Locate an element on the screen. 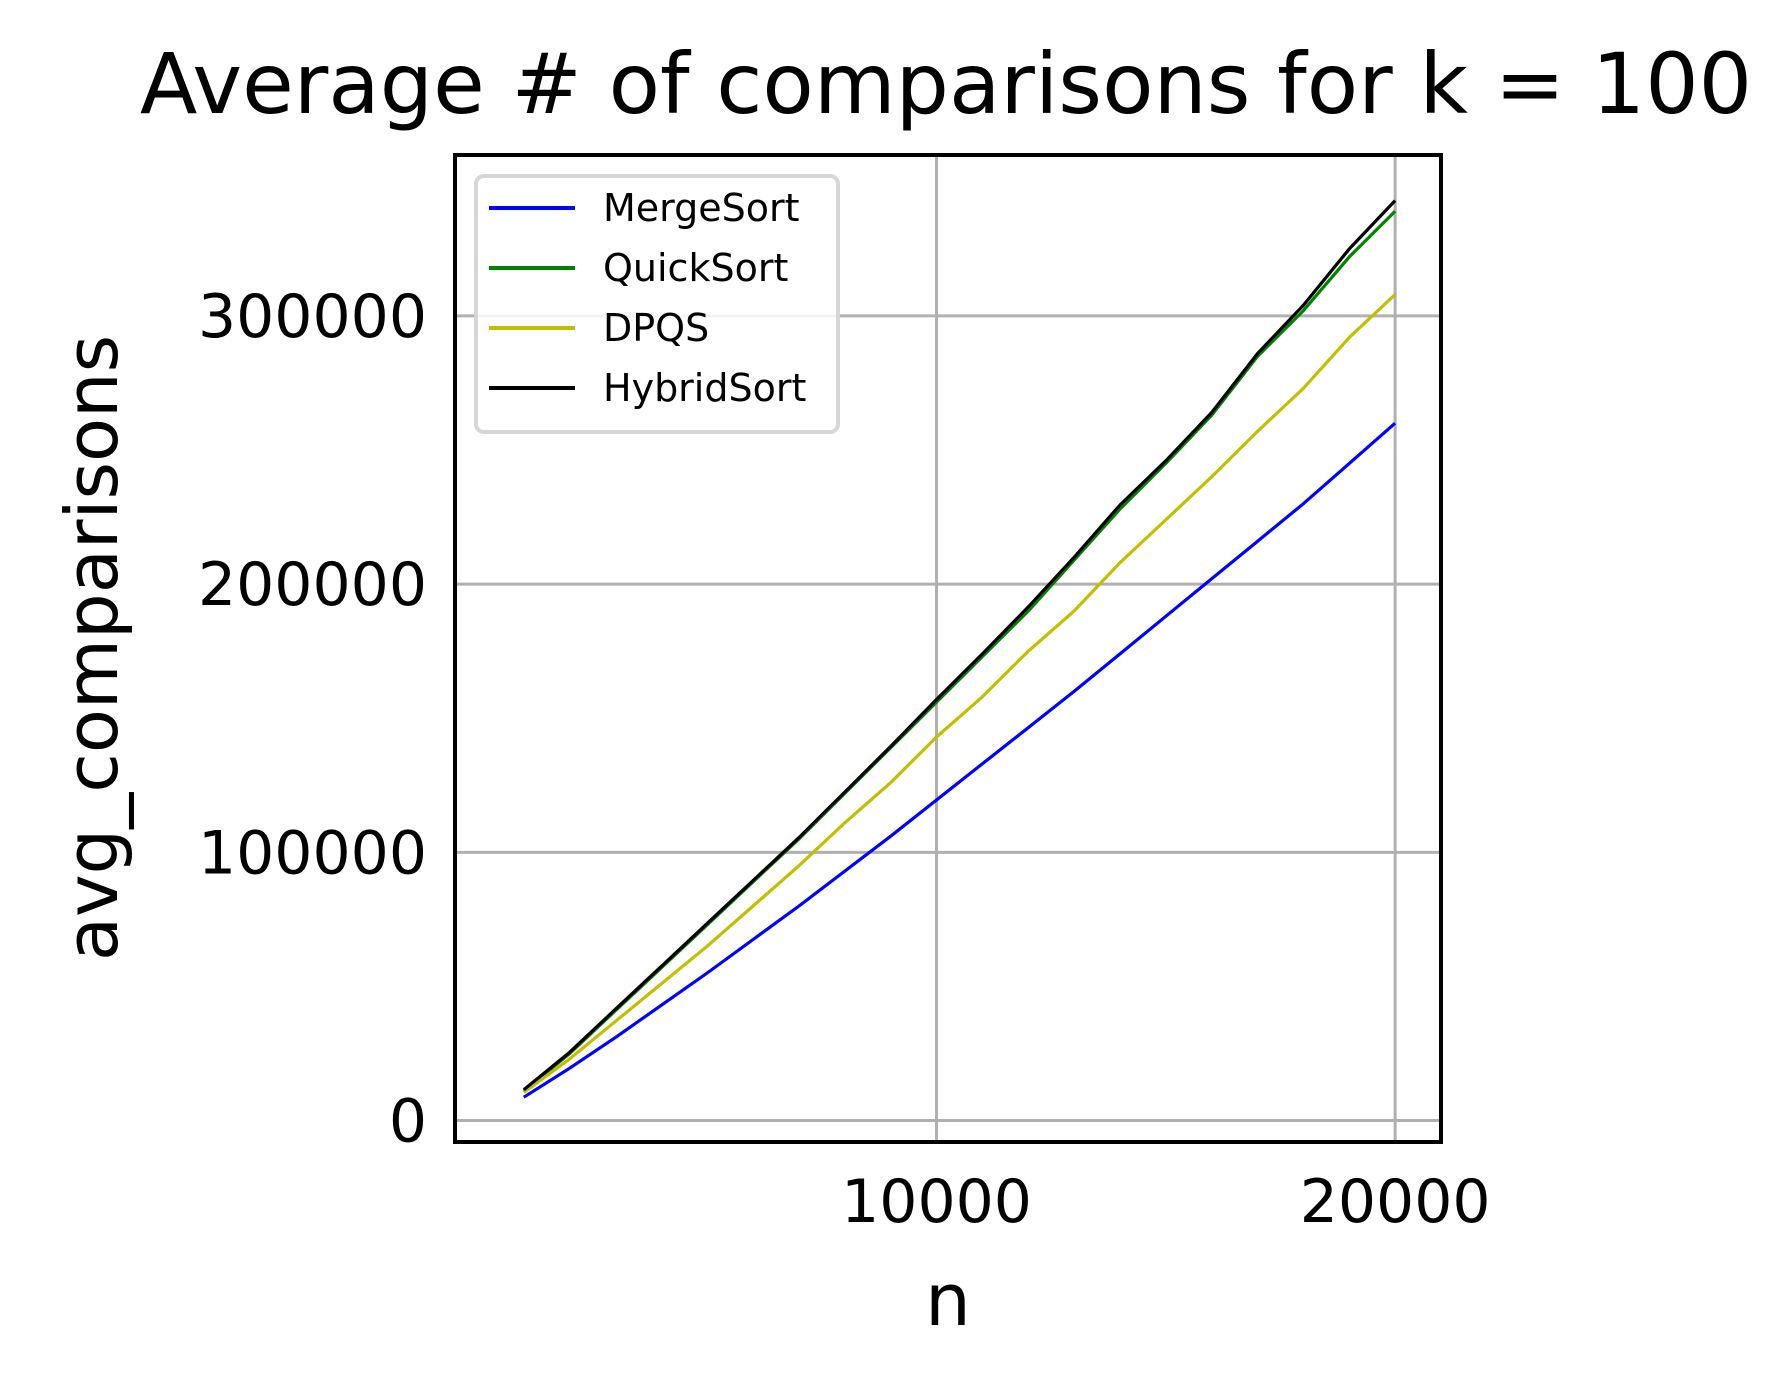 This screenshot has width=1792, height=1385. legend-label-quicksort: QuickSort is located at coordinates (695, 268).